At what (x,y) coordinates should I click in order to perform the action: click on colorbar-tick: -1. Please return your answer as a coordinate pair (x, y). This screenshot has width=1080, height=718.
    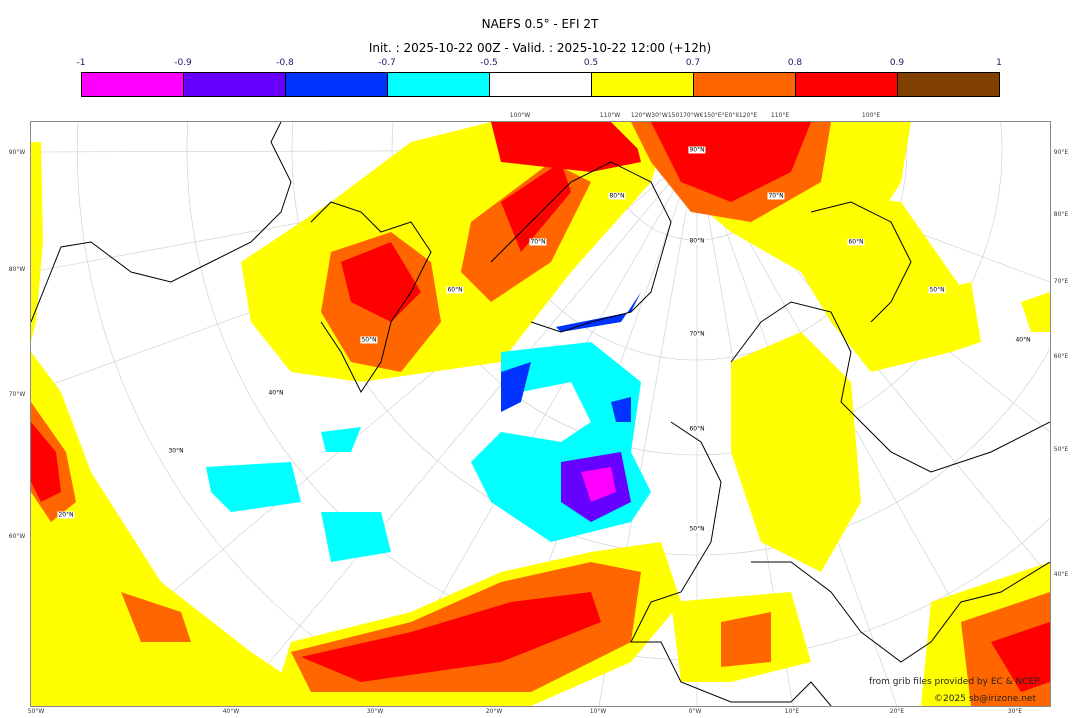
    Looking at the image, I should click on (81, 63).